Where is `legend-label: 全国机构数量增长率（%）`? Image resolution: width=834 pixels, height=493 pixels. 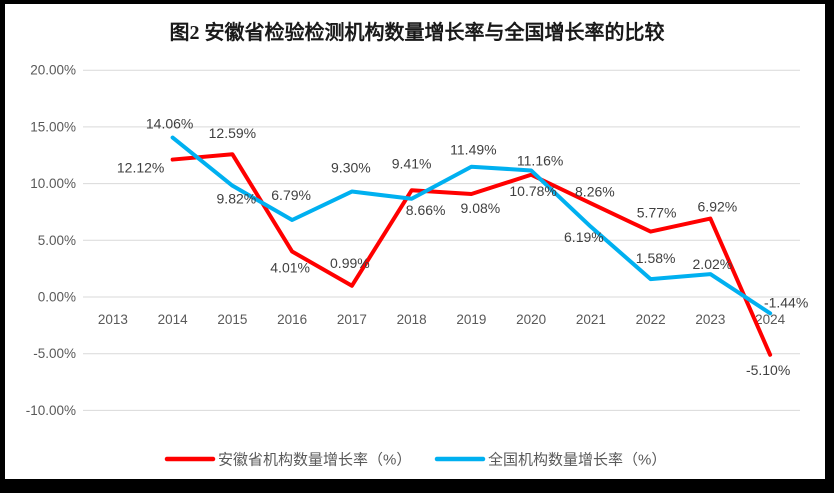 legend-label: 全国机构数量增长率（%） is located at coordinates (577, 460).